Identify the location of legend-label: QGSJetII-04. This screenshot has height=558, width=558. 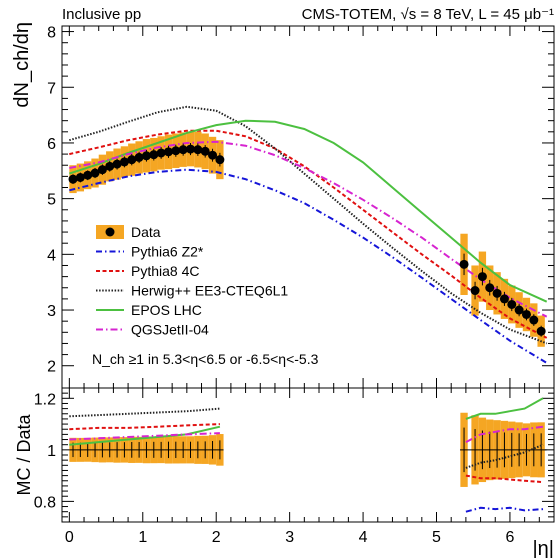
(170, 330).